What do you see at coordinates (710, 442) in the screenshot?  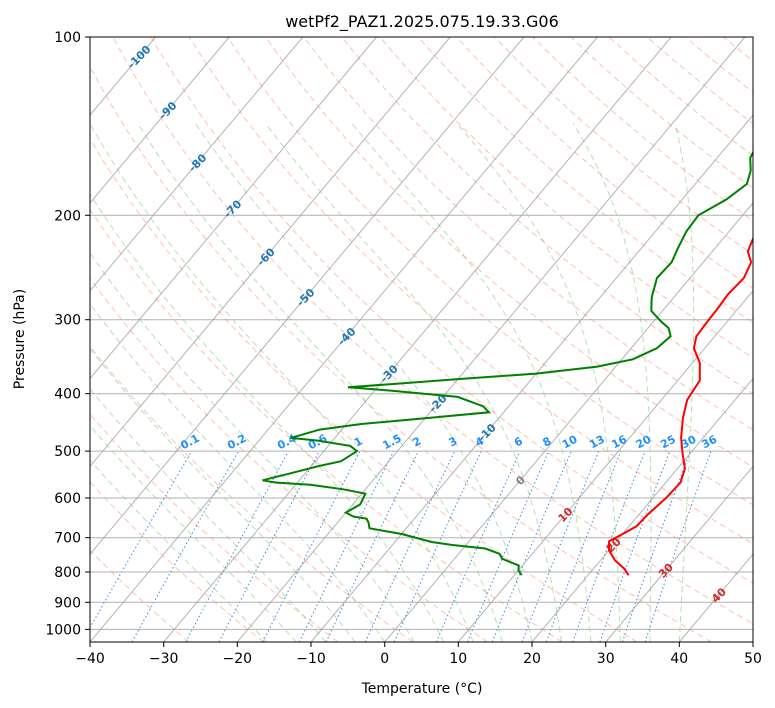 I see `mixing-ratio-label: 36` at bounding box center [710, 442].